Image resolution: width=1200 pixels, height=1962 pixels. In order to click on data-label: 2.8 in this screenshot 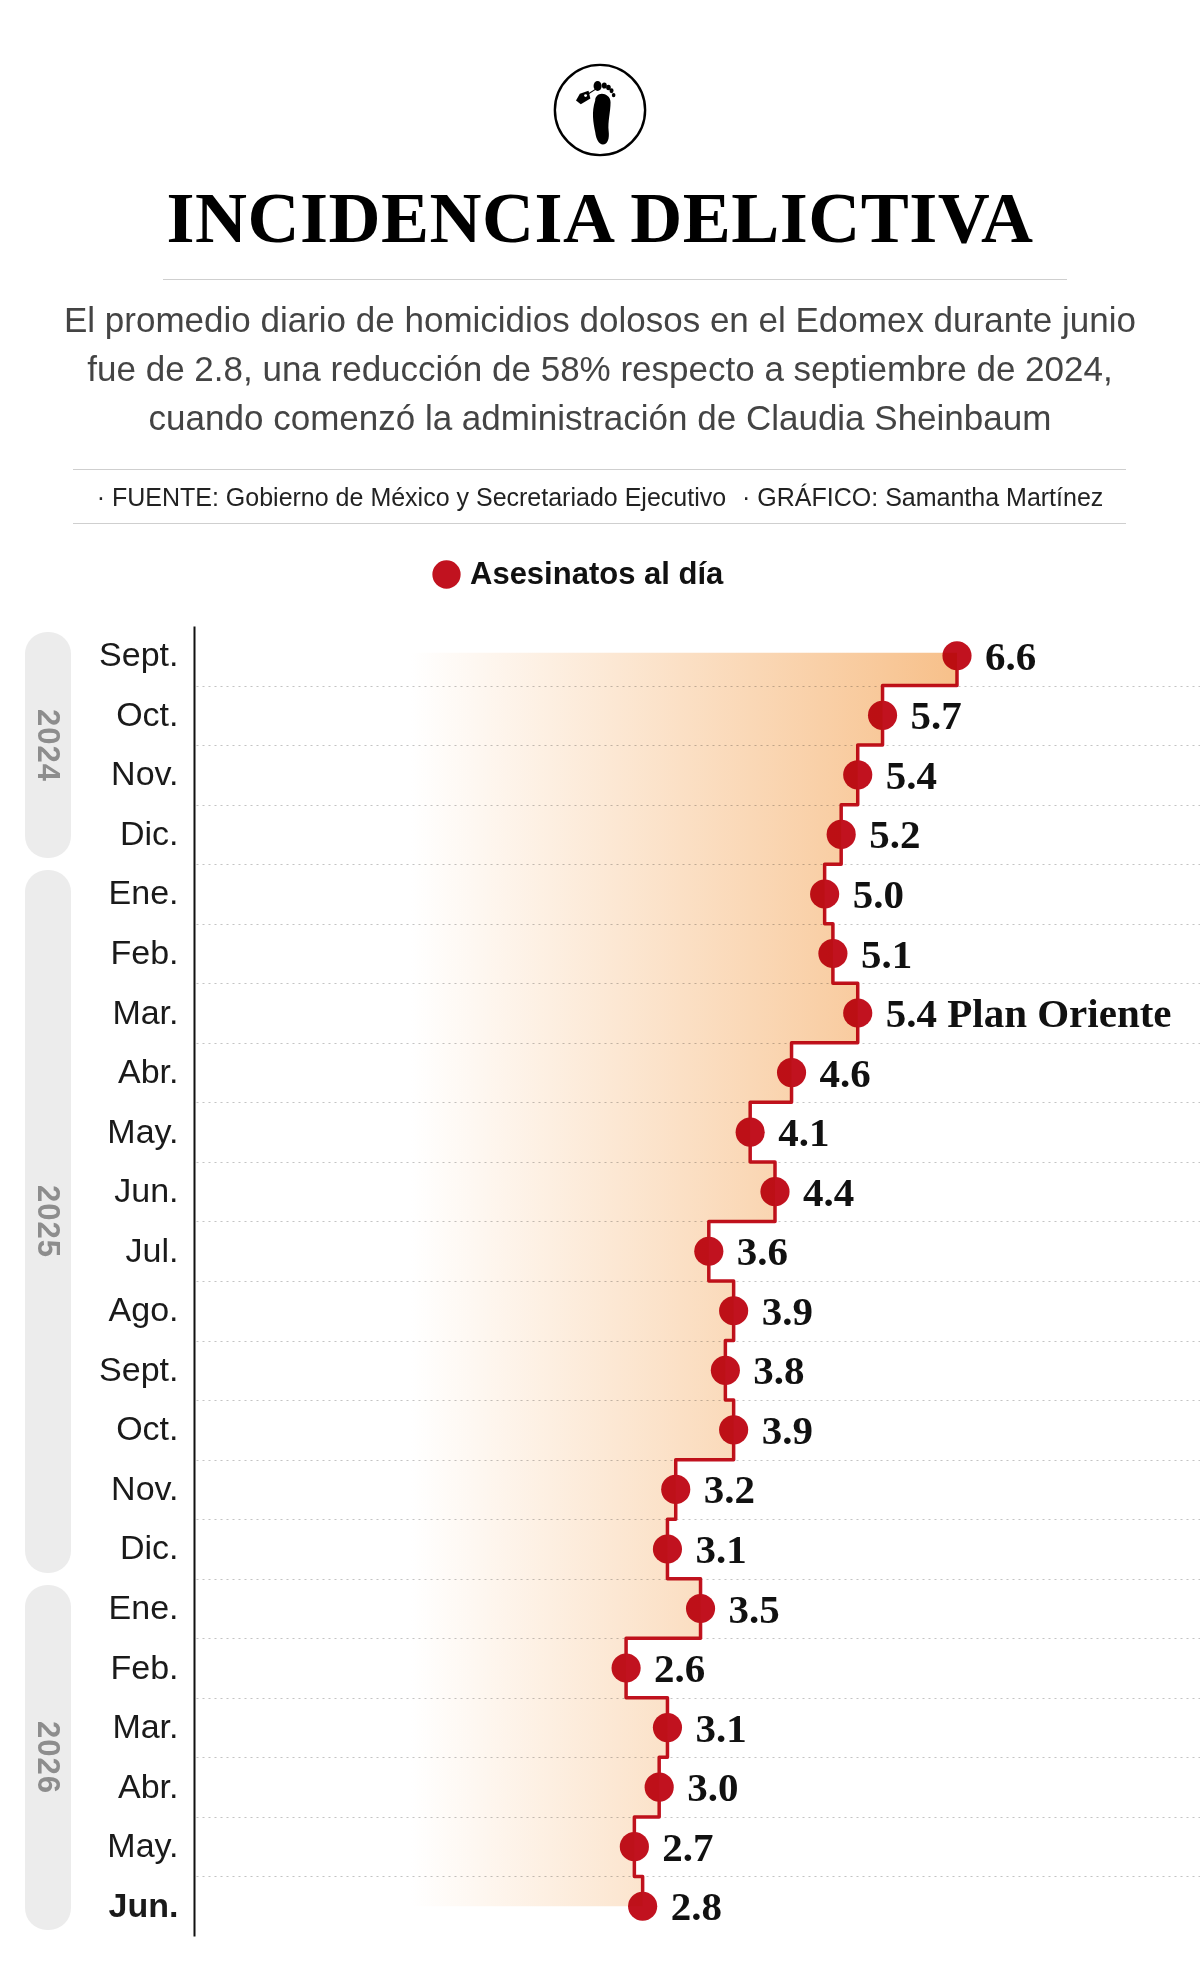, I will do `click(696, 1906)`.